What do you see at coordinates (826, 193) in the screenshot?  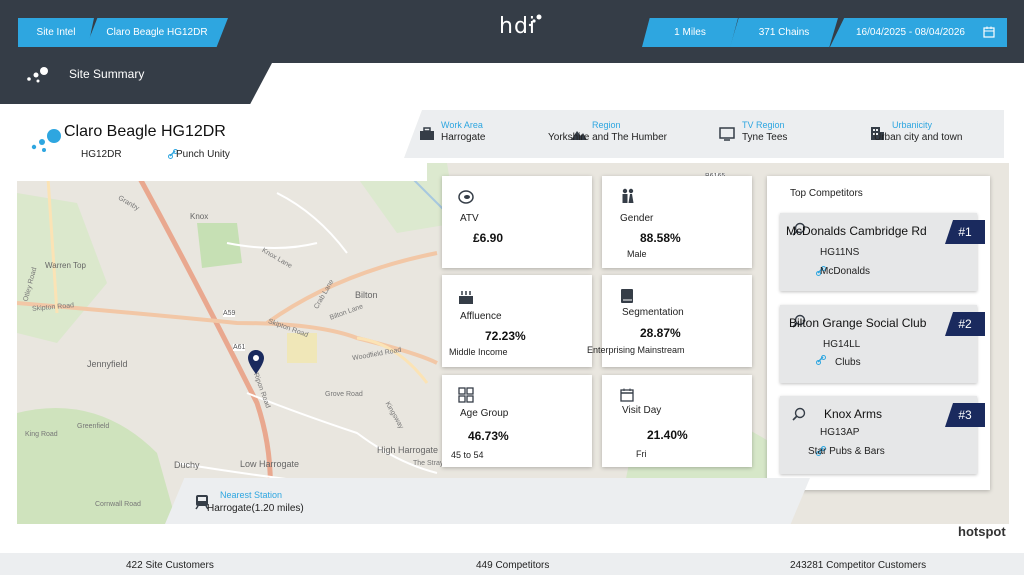 I see `top-competitors-title: Top Competitors` at bounding box center [826, 193].